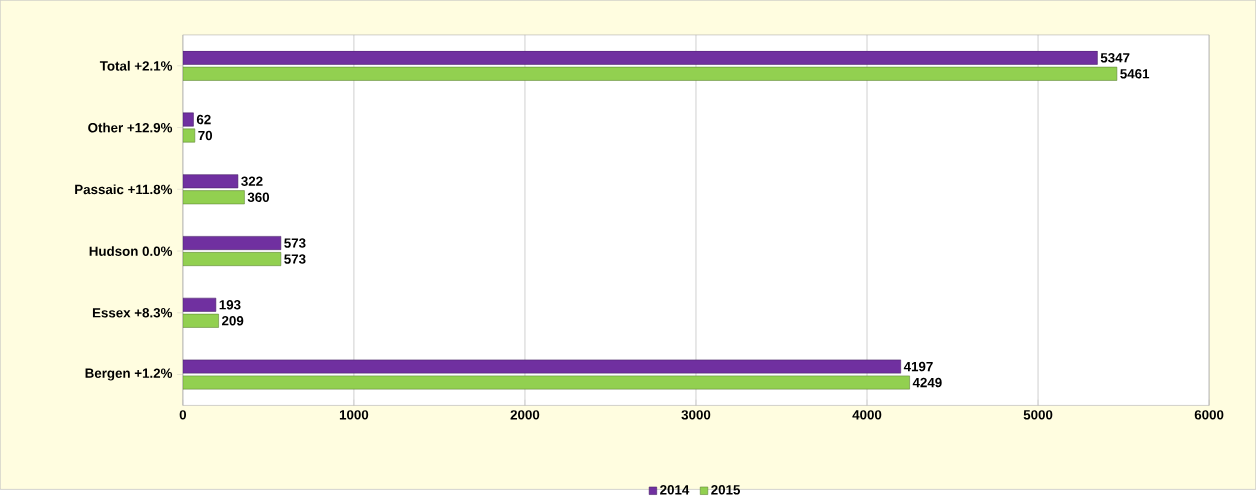  I want to click on y-tick-label: Other +12.9%, so click(130, 127).